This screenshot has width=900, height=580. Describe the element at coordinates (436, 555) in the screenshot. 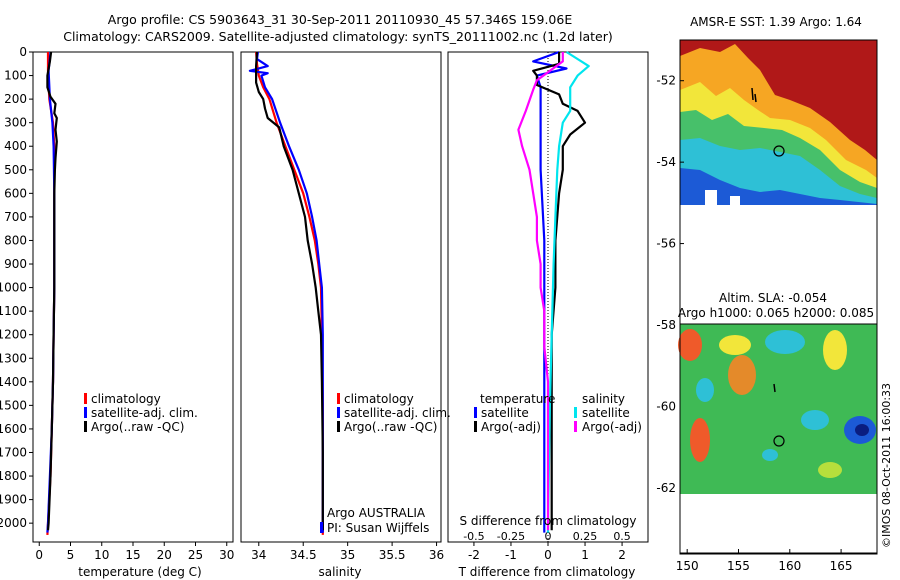

I see `x-tick-label: 36` at that location.